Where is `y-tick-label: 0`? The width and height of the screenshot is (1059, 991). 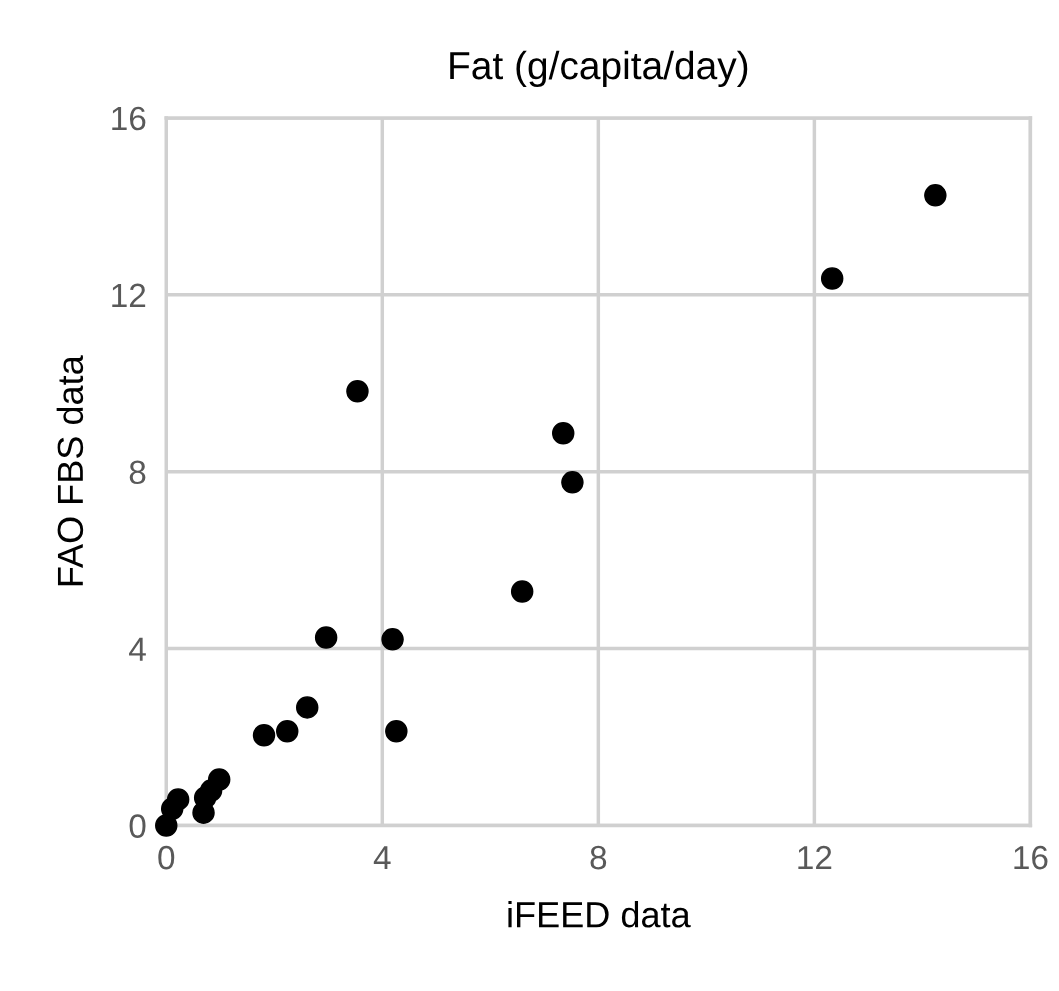
y-tick-label: 0 is located at coordinates (137, 826).